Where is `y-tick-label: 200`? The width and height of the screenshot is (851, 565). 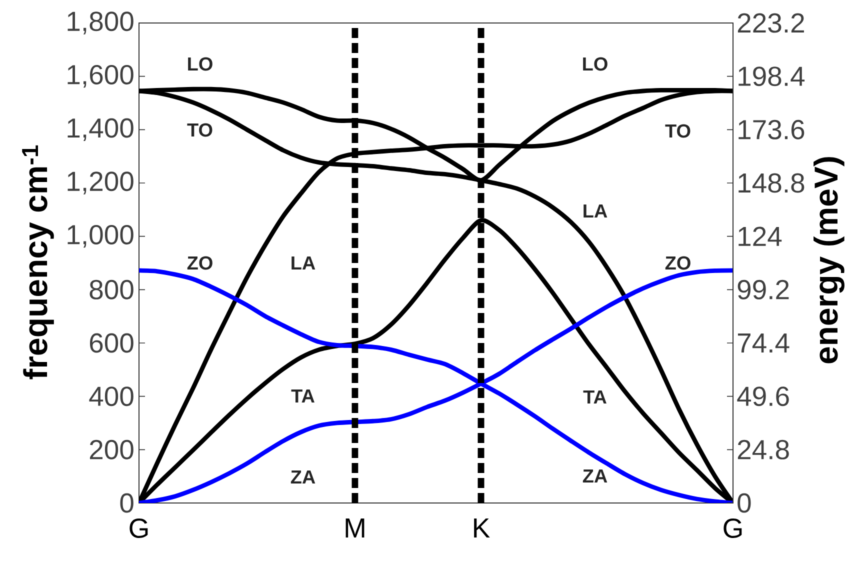 y-tick-label: 200 is located at coordinates (112, 450).